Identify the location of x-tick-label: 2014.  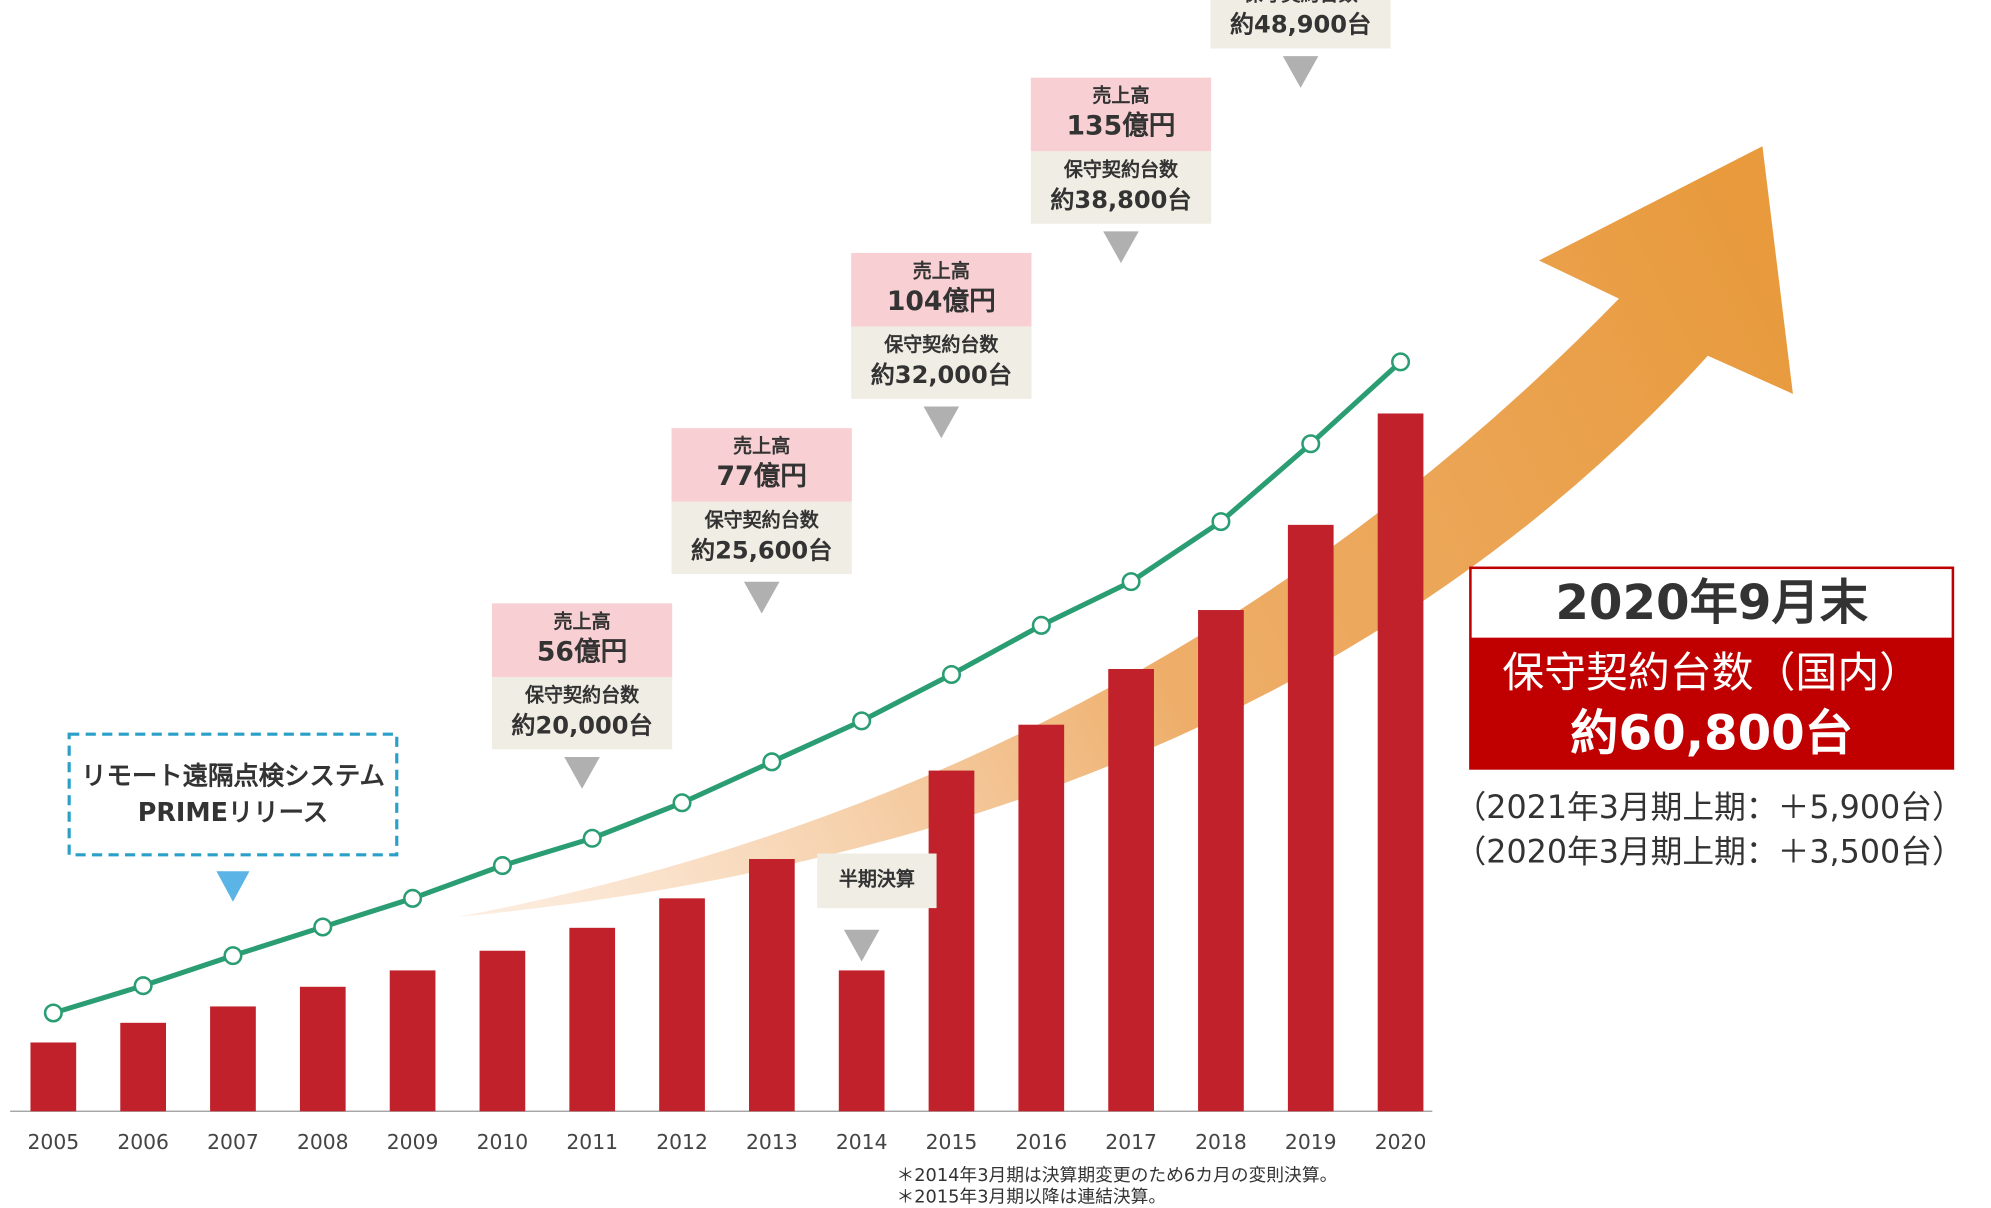
(862, 1142).